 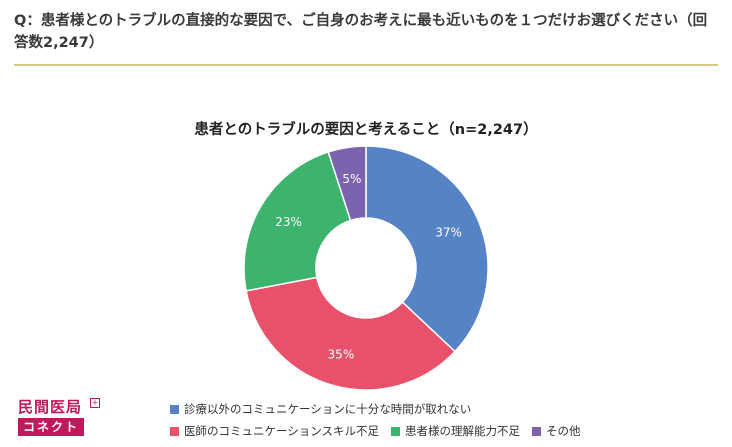 I want to click on slice-label-2: 23%, so click(x=288, y=222).